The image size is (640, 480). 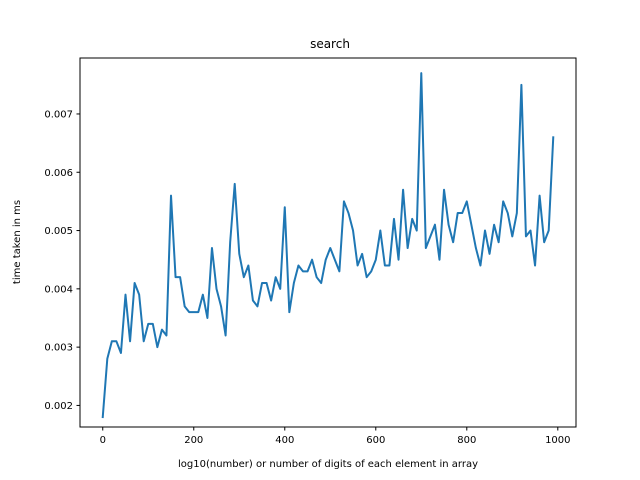 What do you see at coordinates (557, 440) in the screenshot?
I see `x-tick-label: 1000` at bounding box center [557, 440].